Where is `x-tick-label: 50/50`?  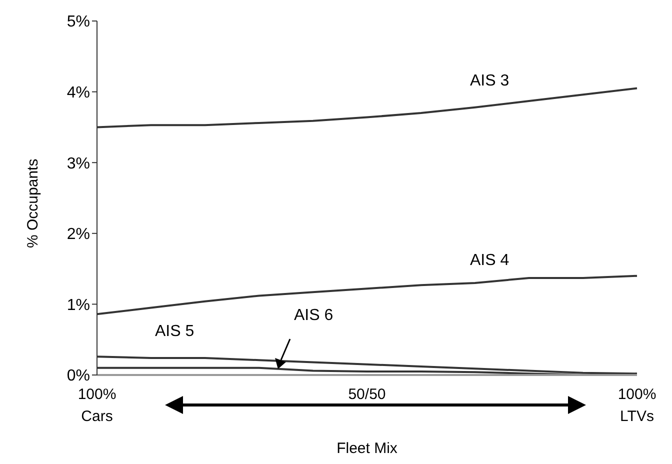 x-tick-label: 50/50 is located at coordinates (367, 394).